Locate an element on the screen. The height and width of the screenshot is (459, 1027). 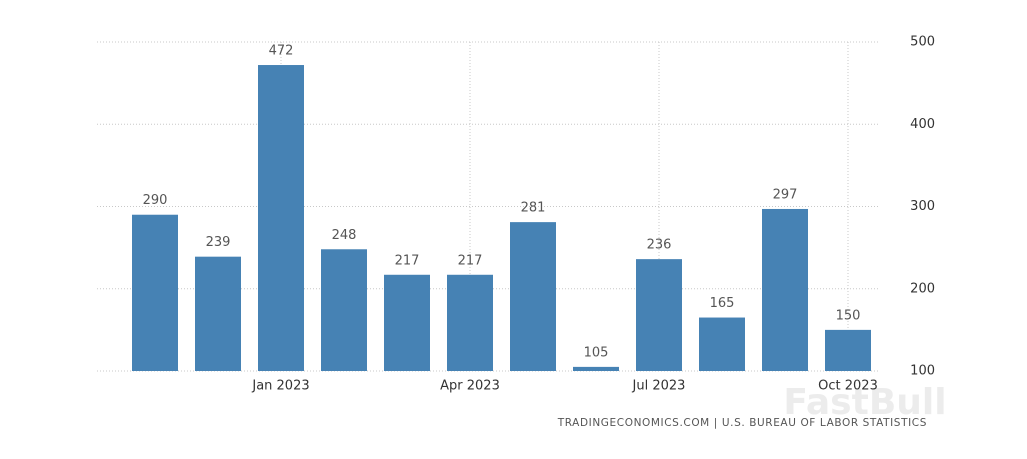
data-label: 165 is located at coordinates (722, 303).